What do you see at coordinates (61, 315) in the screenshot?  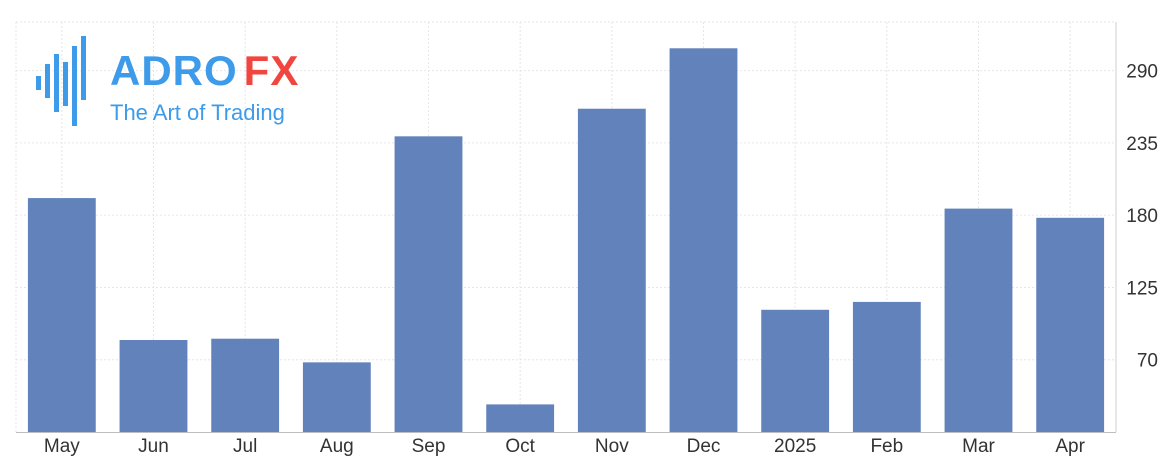 I see `bar-may` at bounding box center [61, 315].